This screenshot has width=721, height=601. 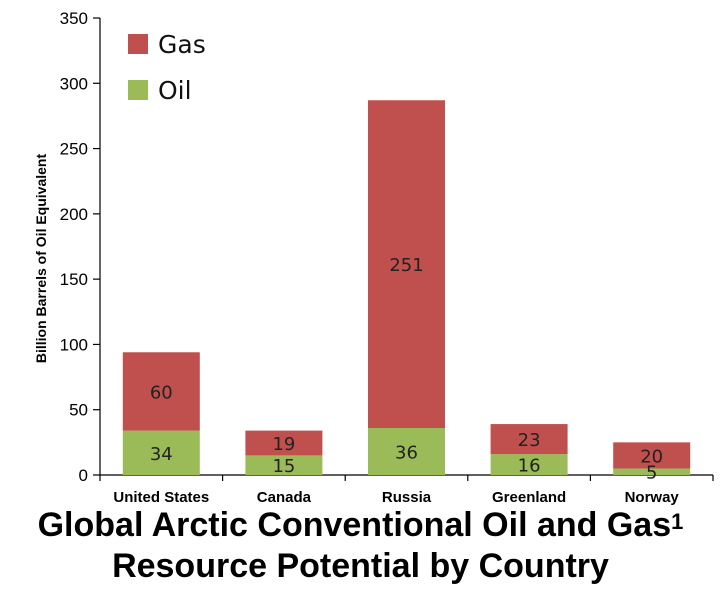 I want to click on title-footnote-marker: 1, so click(x=677, y=521).